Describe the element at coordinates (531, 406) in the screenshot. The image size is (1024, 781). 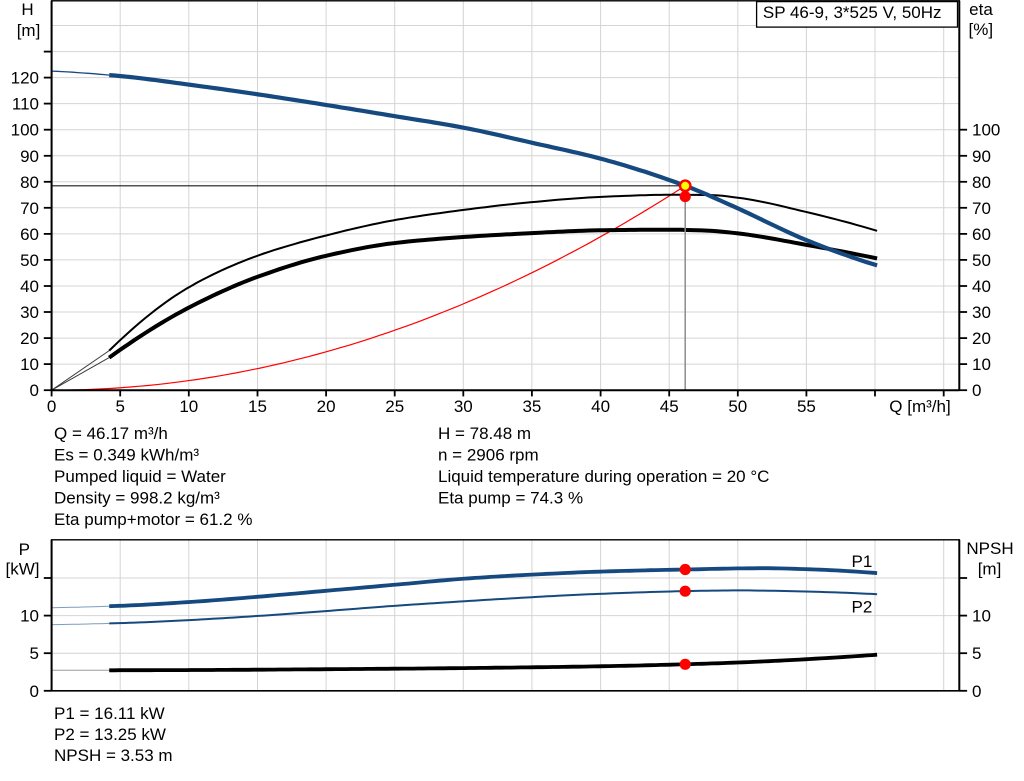
I see `svg-text: 35` at that location.